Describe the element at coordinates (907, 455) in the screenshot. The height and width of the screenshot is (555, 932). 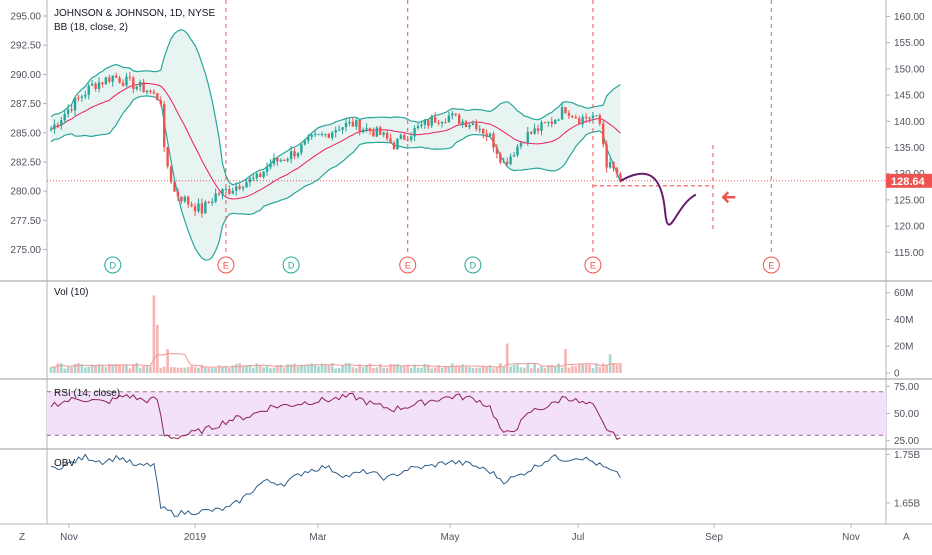
I see `obv-axis-label: 1.75B` at that location.